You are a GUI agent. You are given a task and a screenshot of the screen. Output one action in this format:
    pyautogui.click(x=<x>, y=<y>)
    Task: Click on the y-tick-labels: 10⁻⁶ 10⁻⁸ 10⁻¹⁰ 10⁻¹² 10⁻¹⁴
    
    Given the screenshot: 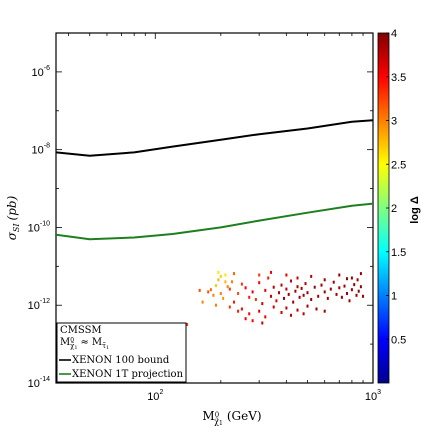 What is the action you would take?
    pyautogui.click(x=39, y=227)
    